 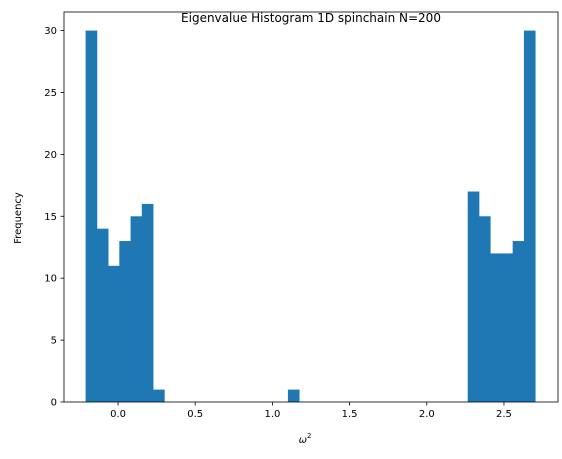 I want to click on x-tick-label: 0.5, so click(x=195, y=414).